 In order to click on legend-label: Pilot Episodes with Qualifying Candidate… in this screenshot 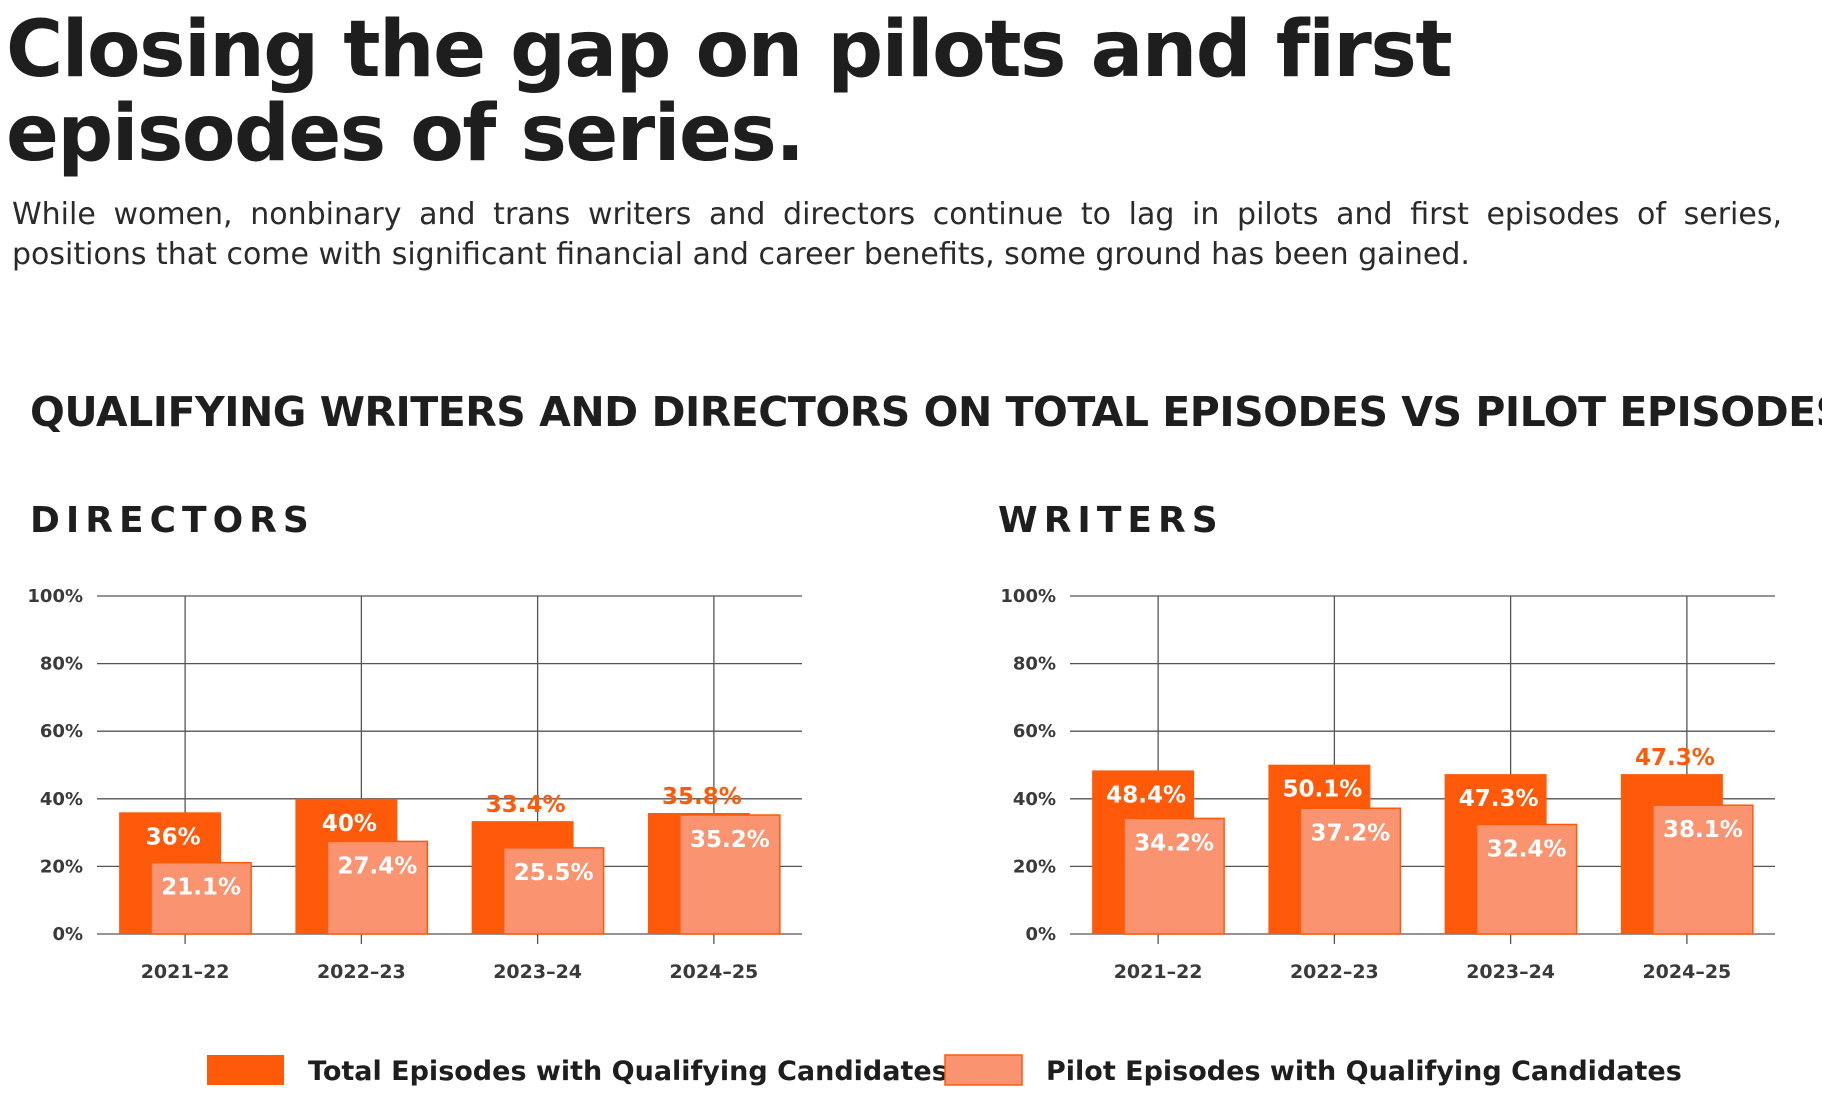, I will do `click(1364, 1071)`.